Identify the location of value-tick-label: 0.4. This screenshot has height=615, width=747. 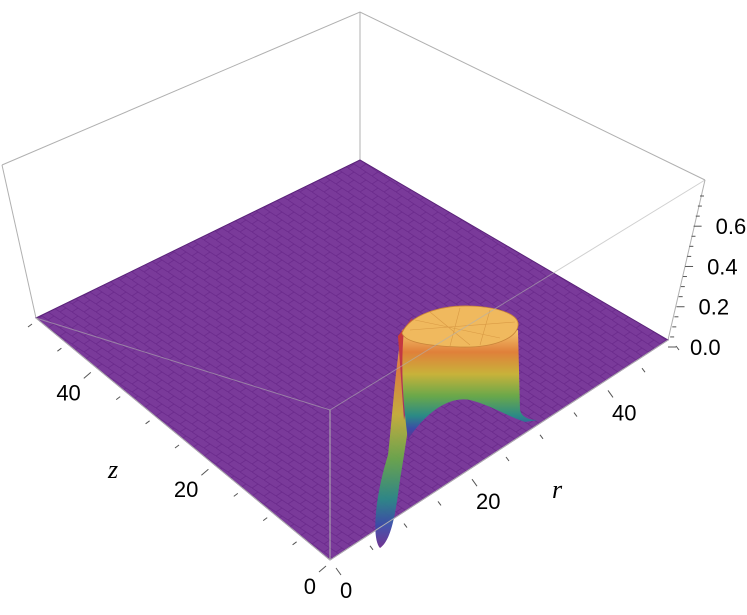
(722, 266).